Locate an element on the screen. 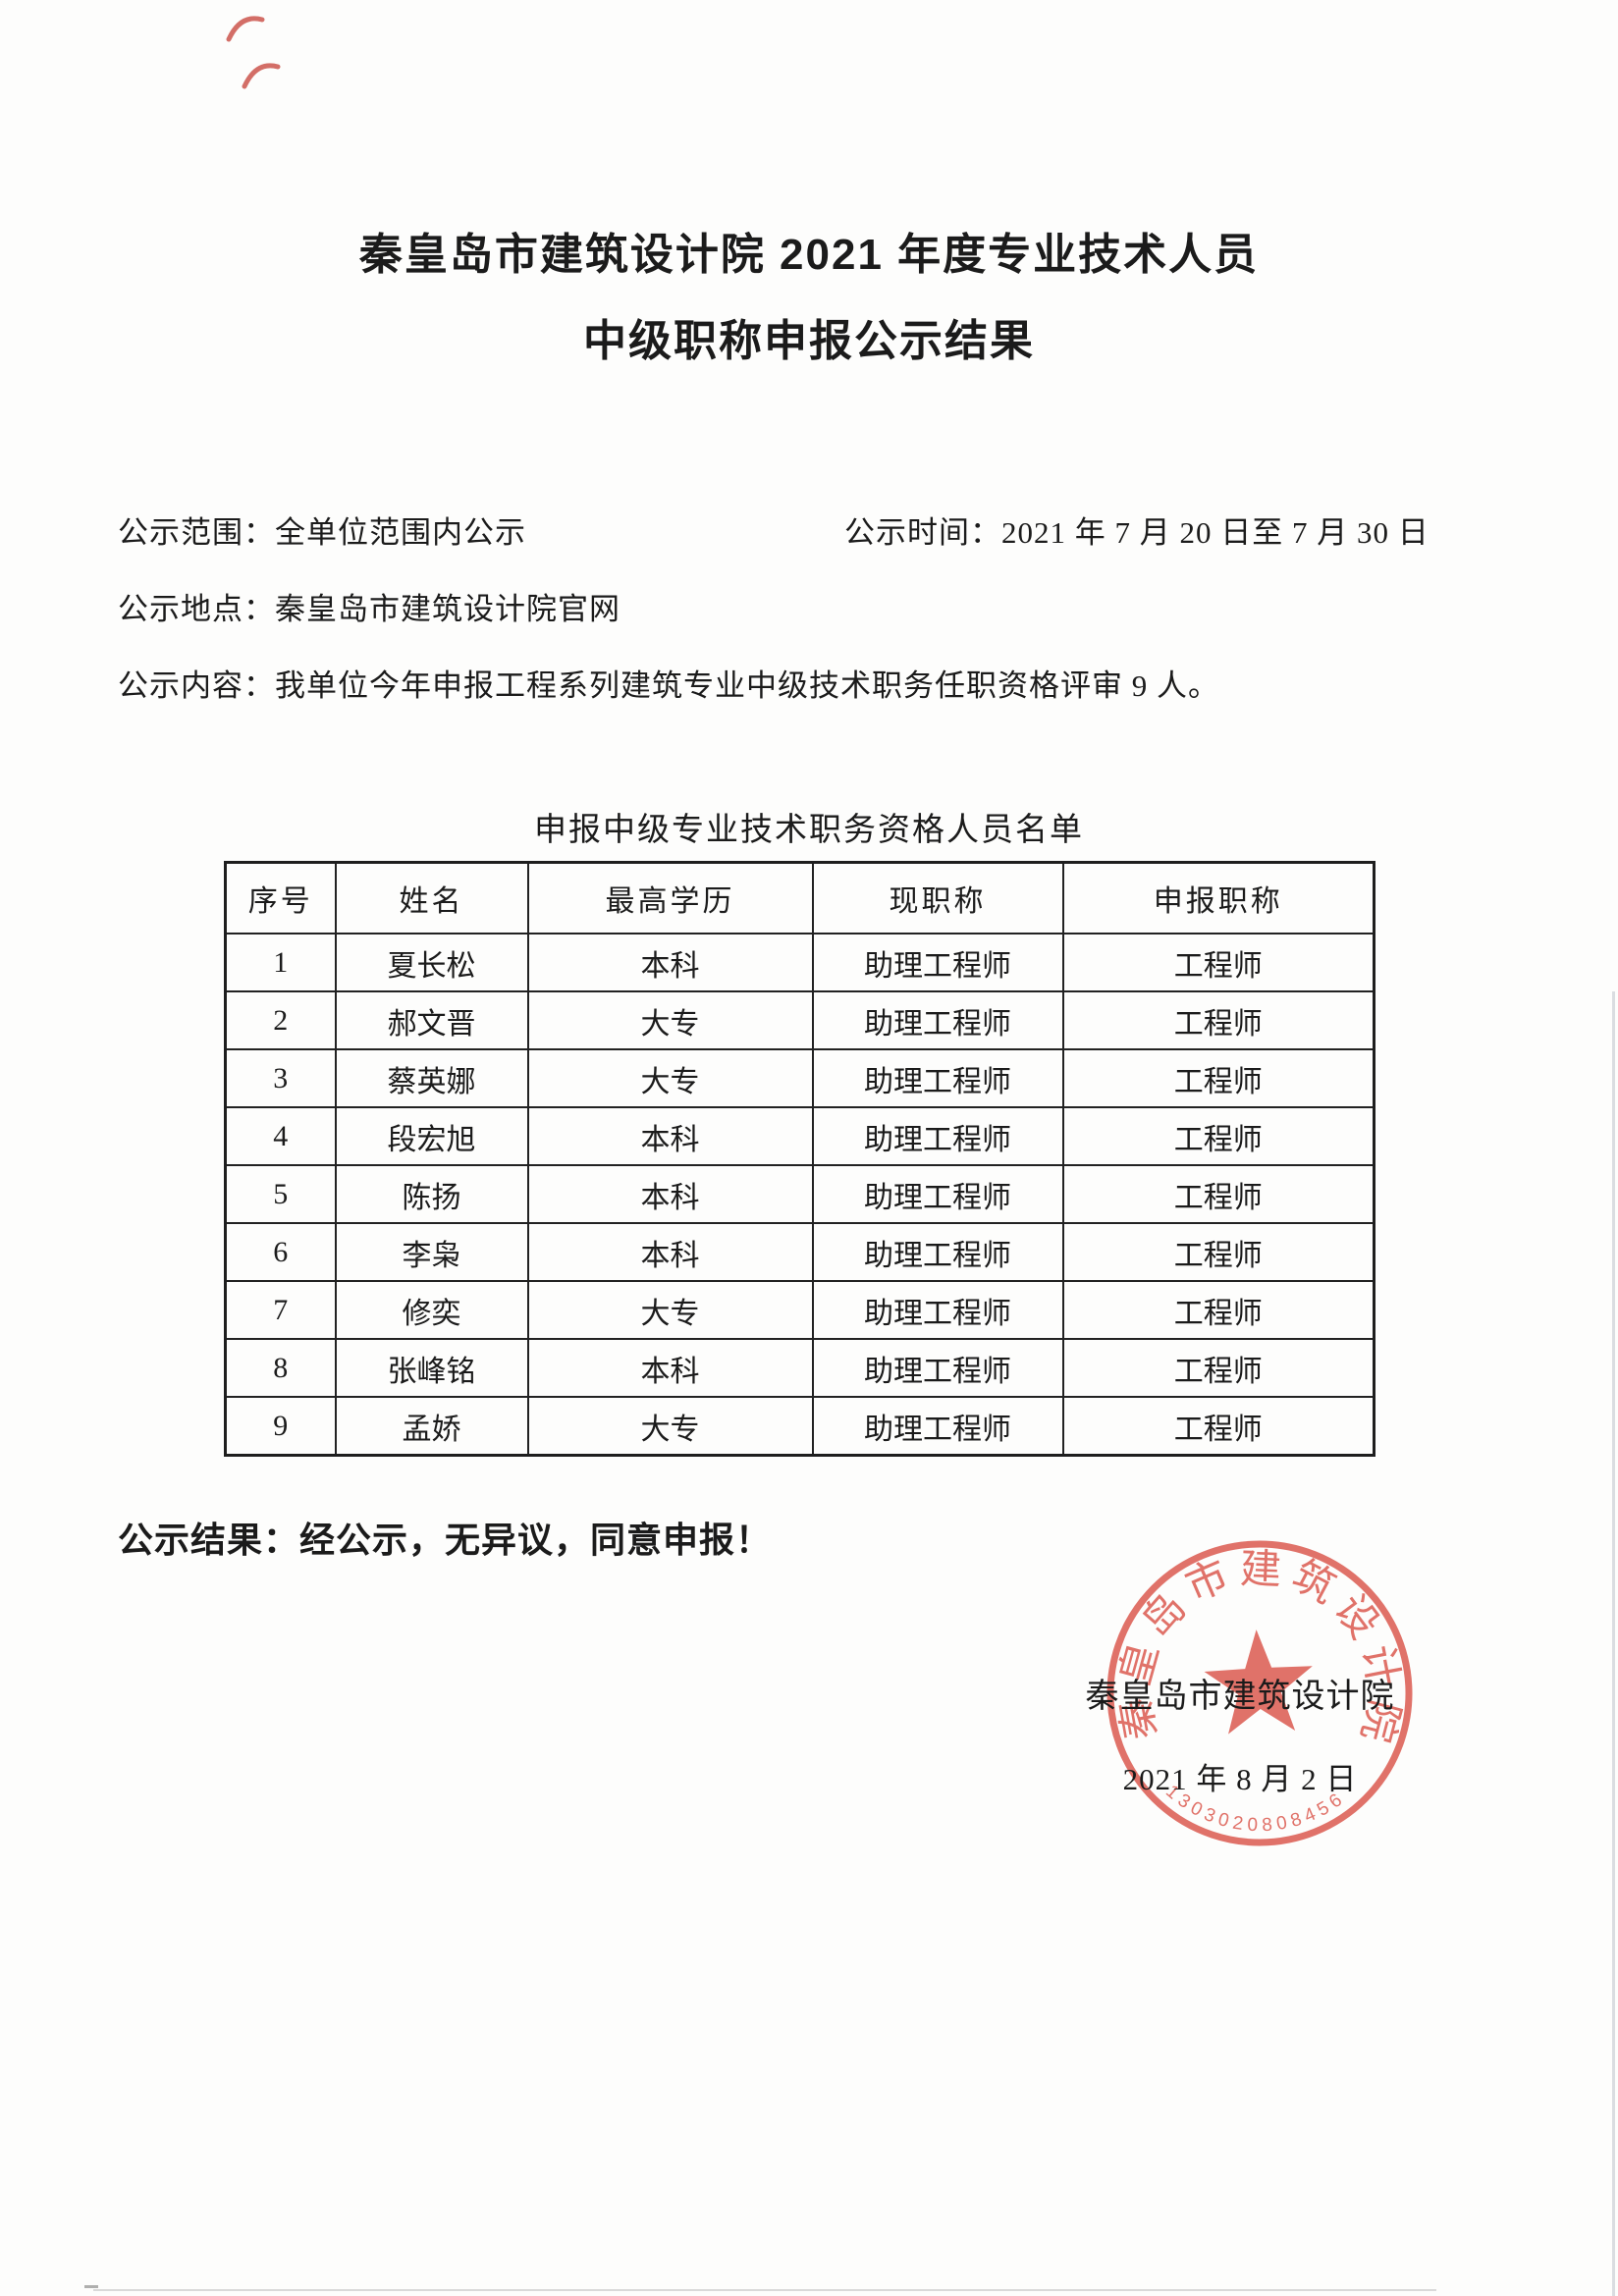 This screenshot has height=2296, width=1618. signature-block: 秦皇岛市建筑设计院 2021 年 8 月 2 日 is located at coordinates (1240, 1733).